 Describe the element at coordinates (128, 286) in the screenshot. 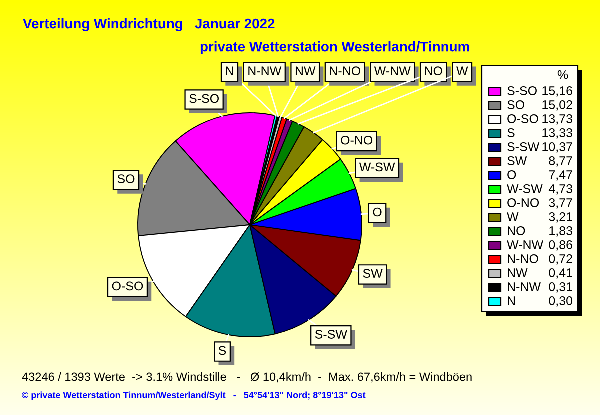

I see `slice-label: O-SO` at that location.